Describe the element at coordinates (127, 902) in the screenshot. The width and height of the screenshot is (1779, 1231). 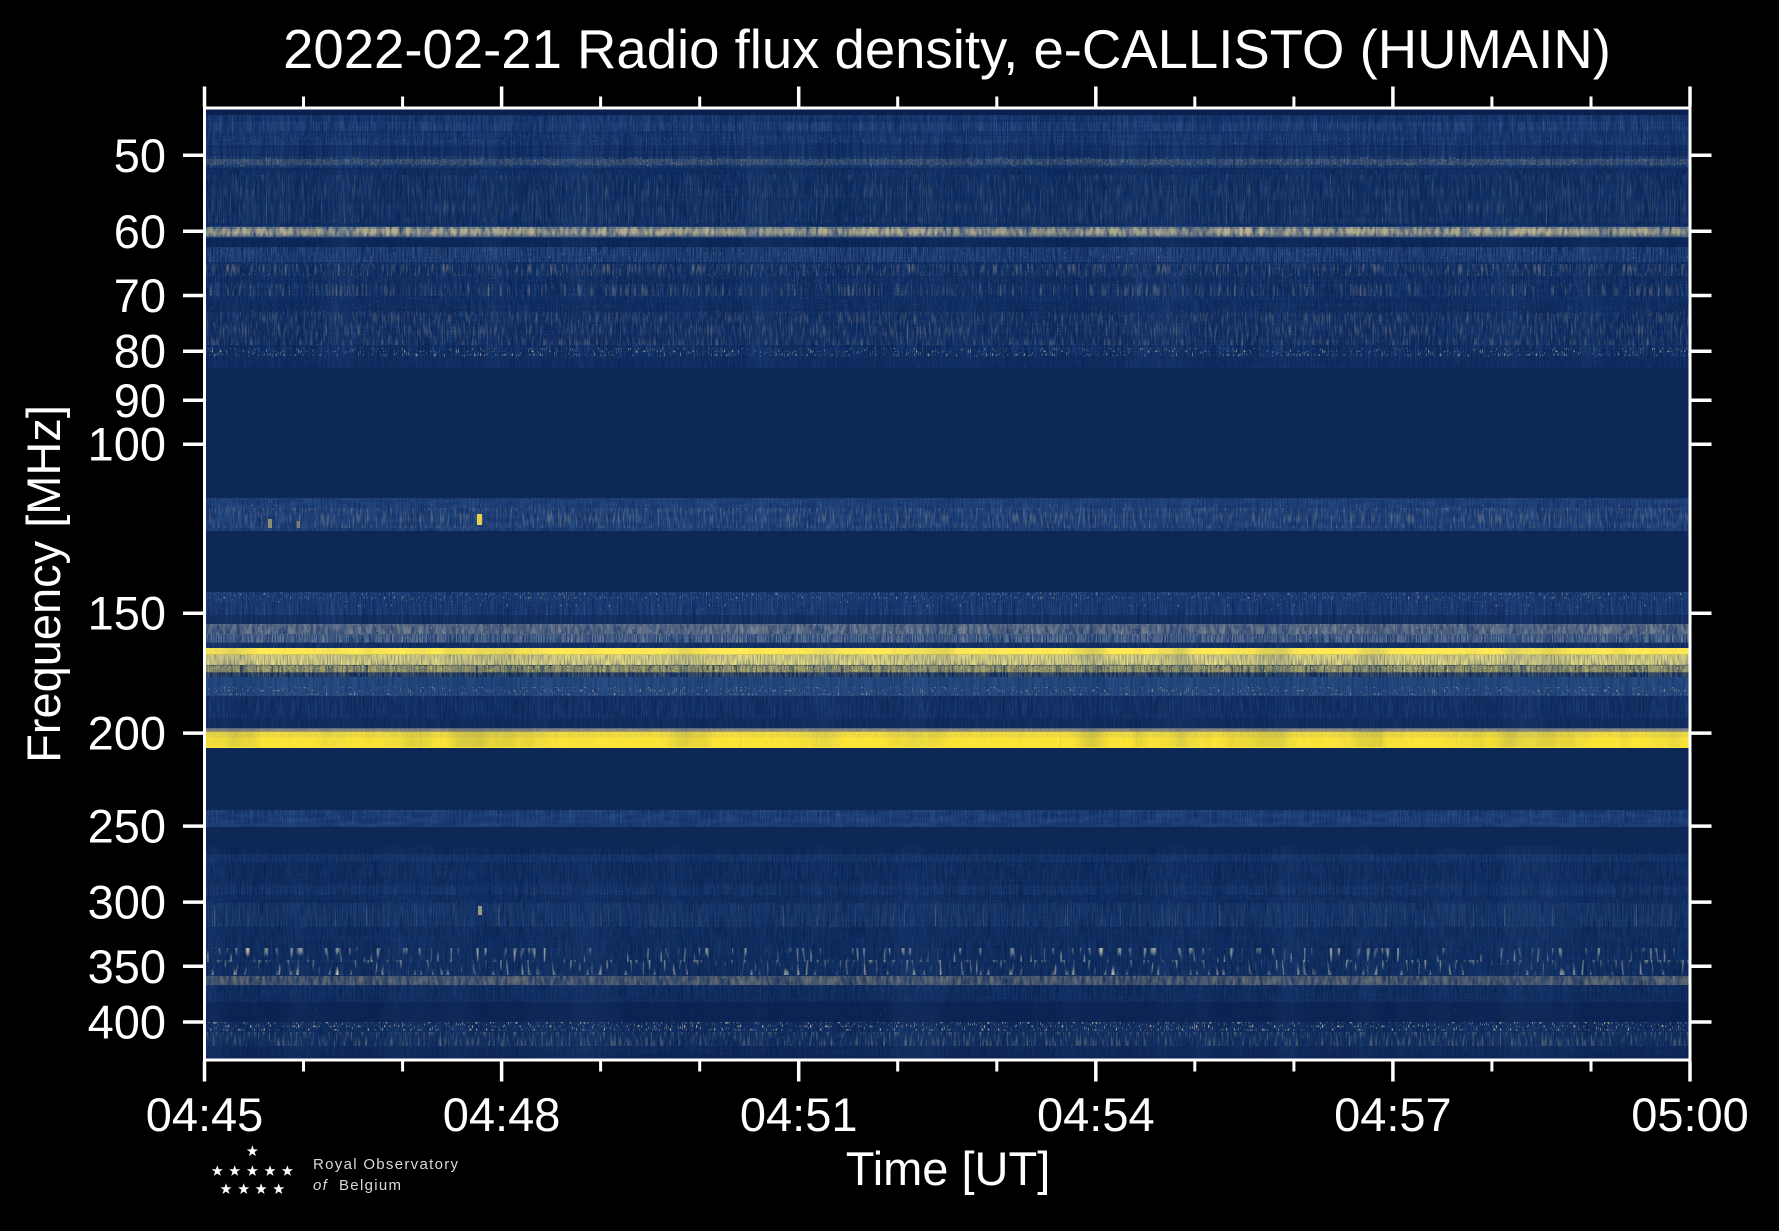
I see `svg-text: 300` at that location.